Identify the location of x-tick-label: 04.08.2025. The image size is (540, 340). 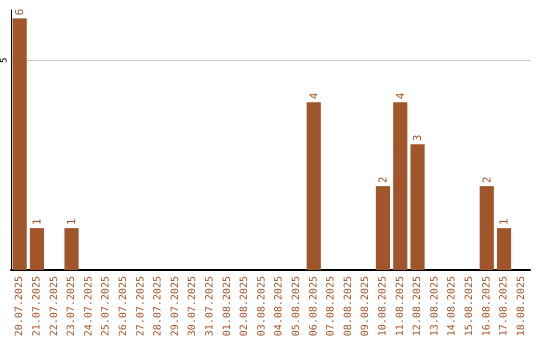
(279, 306).